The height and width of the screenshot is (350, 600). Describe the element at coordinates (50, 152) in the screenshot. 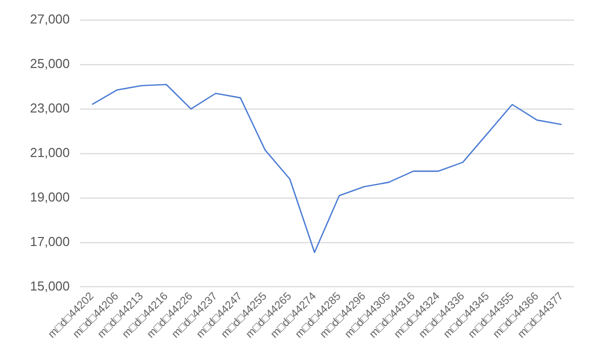

I see `y-tick-label: 21,000` at that location.